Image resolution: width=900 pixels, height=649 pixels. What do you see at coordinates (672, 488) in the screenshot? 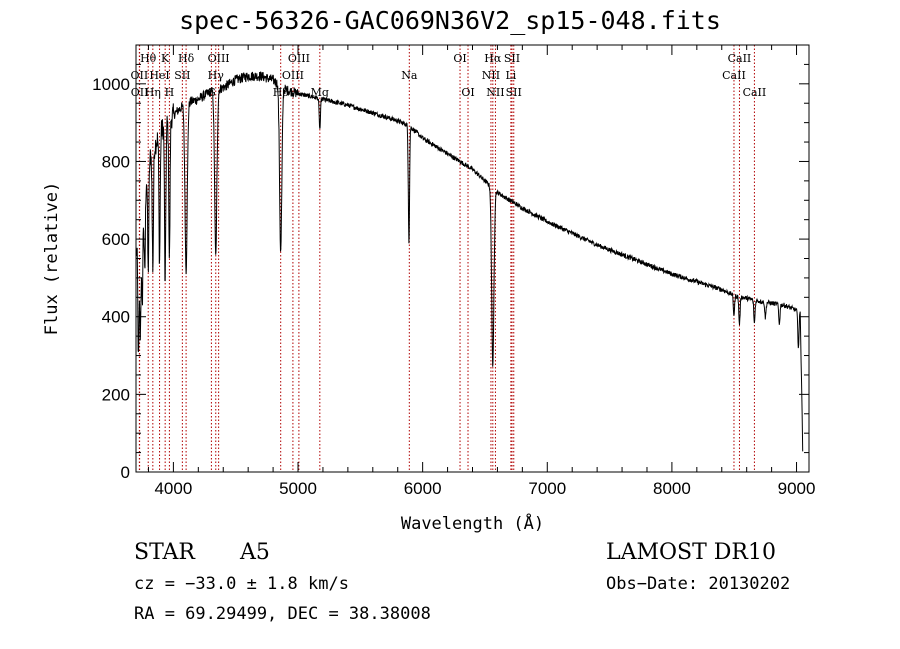
I see `x-tick-label: 8000` at bounding box center [672, 488].